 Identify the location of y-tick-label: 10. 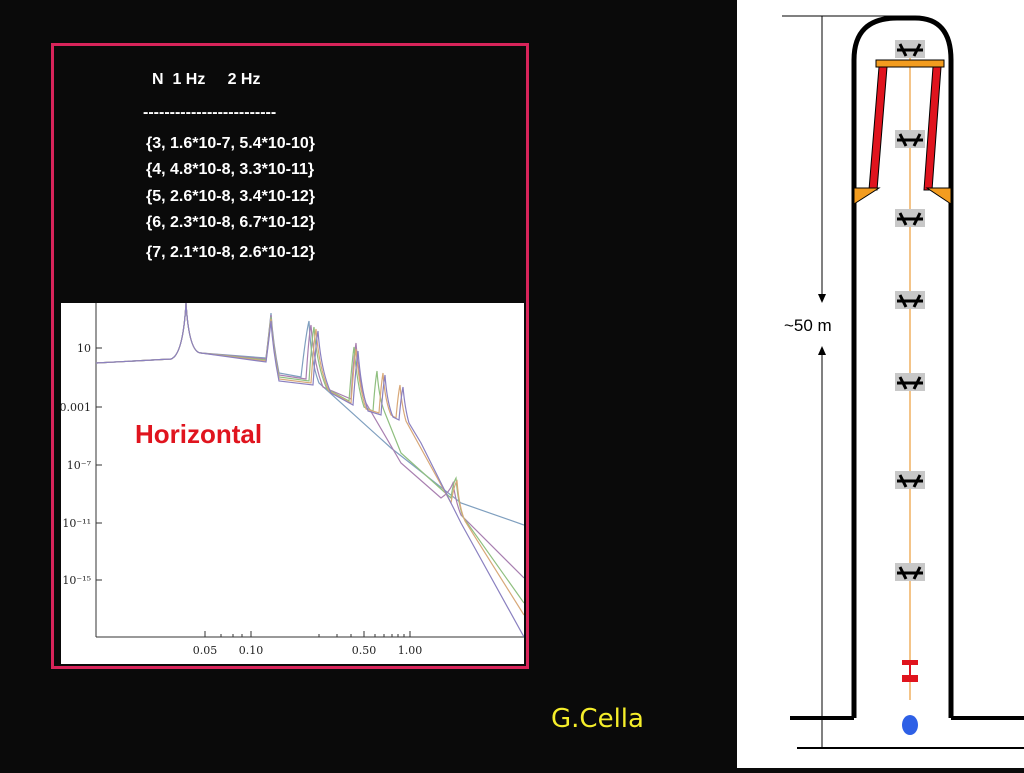
(84, 348).